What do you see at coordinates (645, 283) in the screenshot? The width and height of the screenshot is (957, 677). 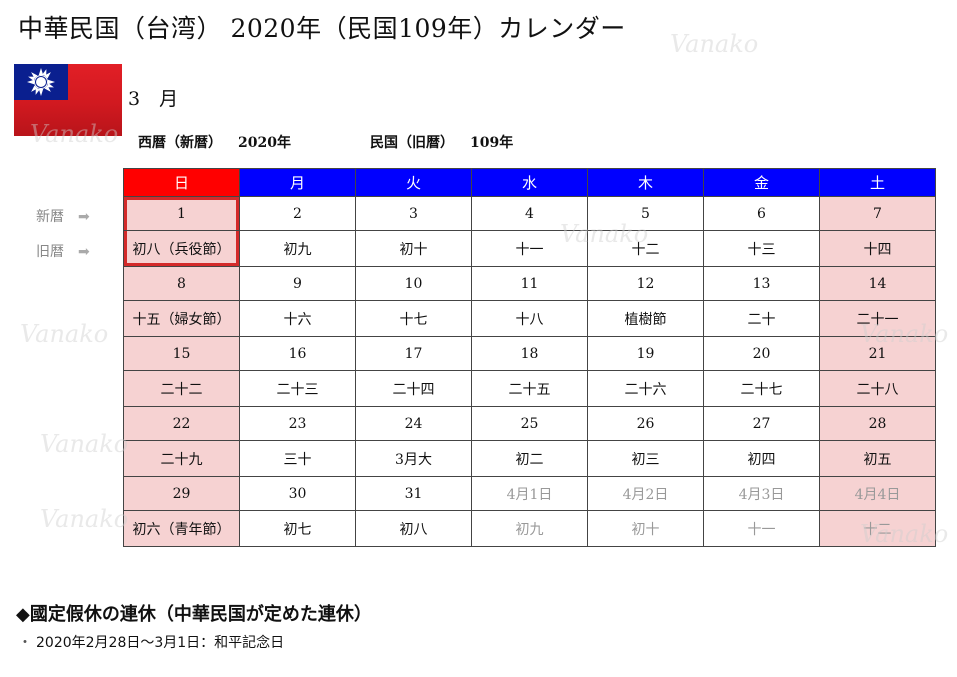 I see `gregorian-date-cell: 12` at bounding box center [645, 283].